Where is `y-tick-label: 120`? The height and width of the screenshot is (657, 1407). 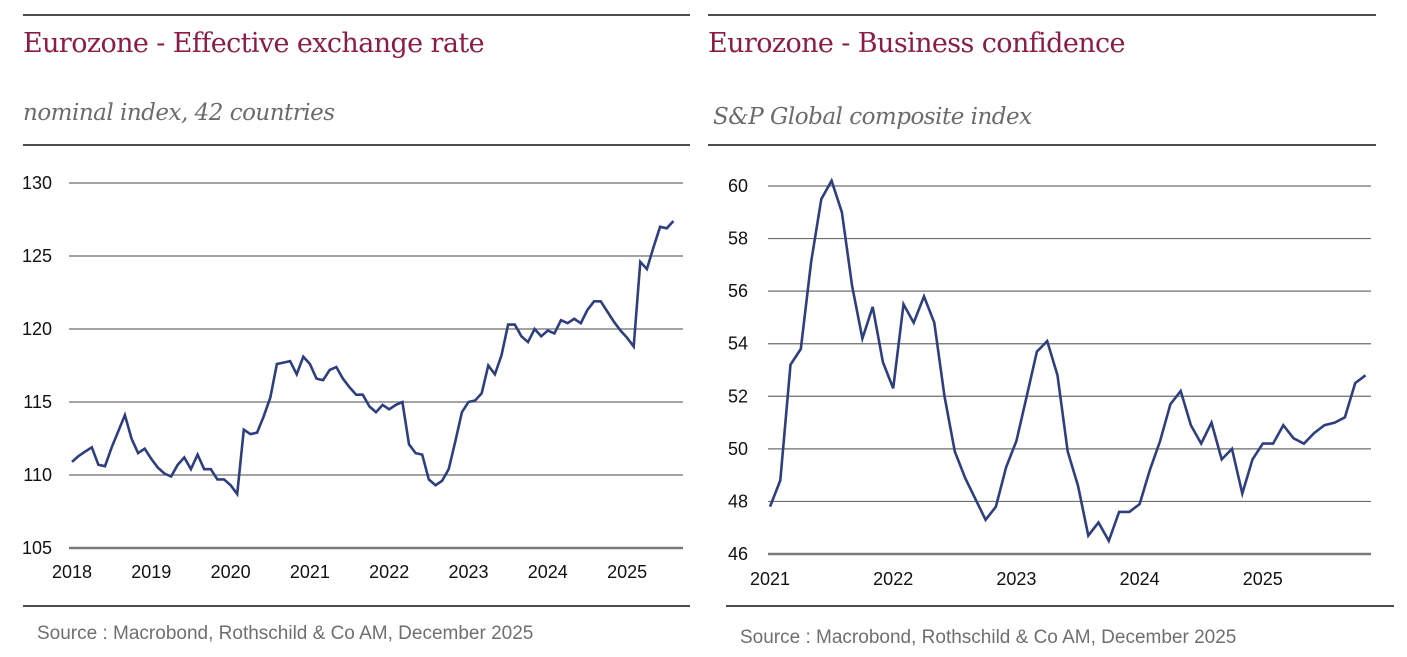 y-tick-label: 120 is located at coordinates (37, 329).